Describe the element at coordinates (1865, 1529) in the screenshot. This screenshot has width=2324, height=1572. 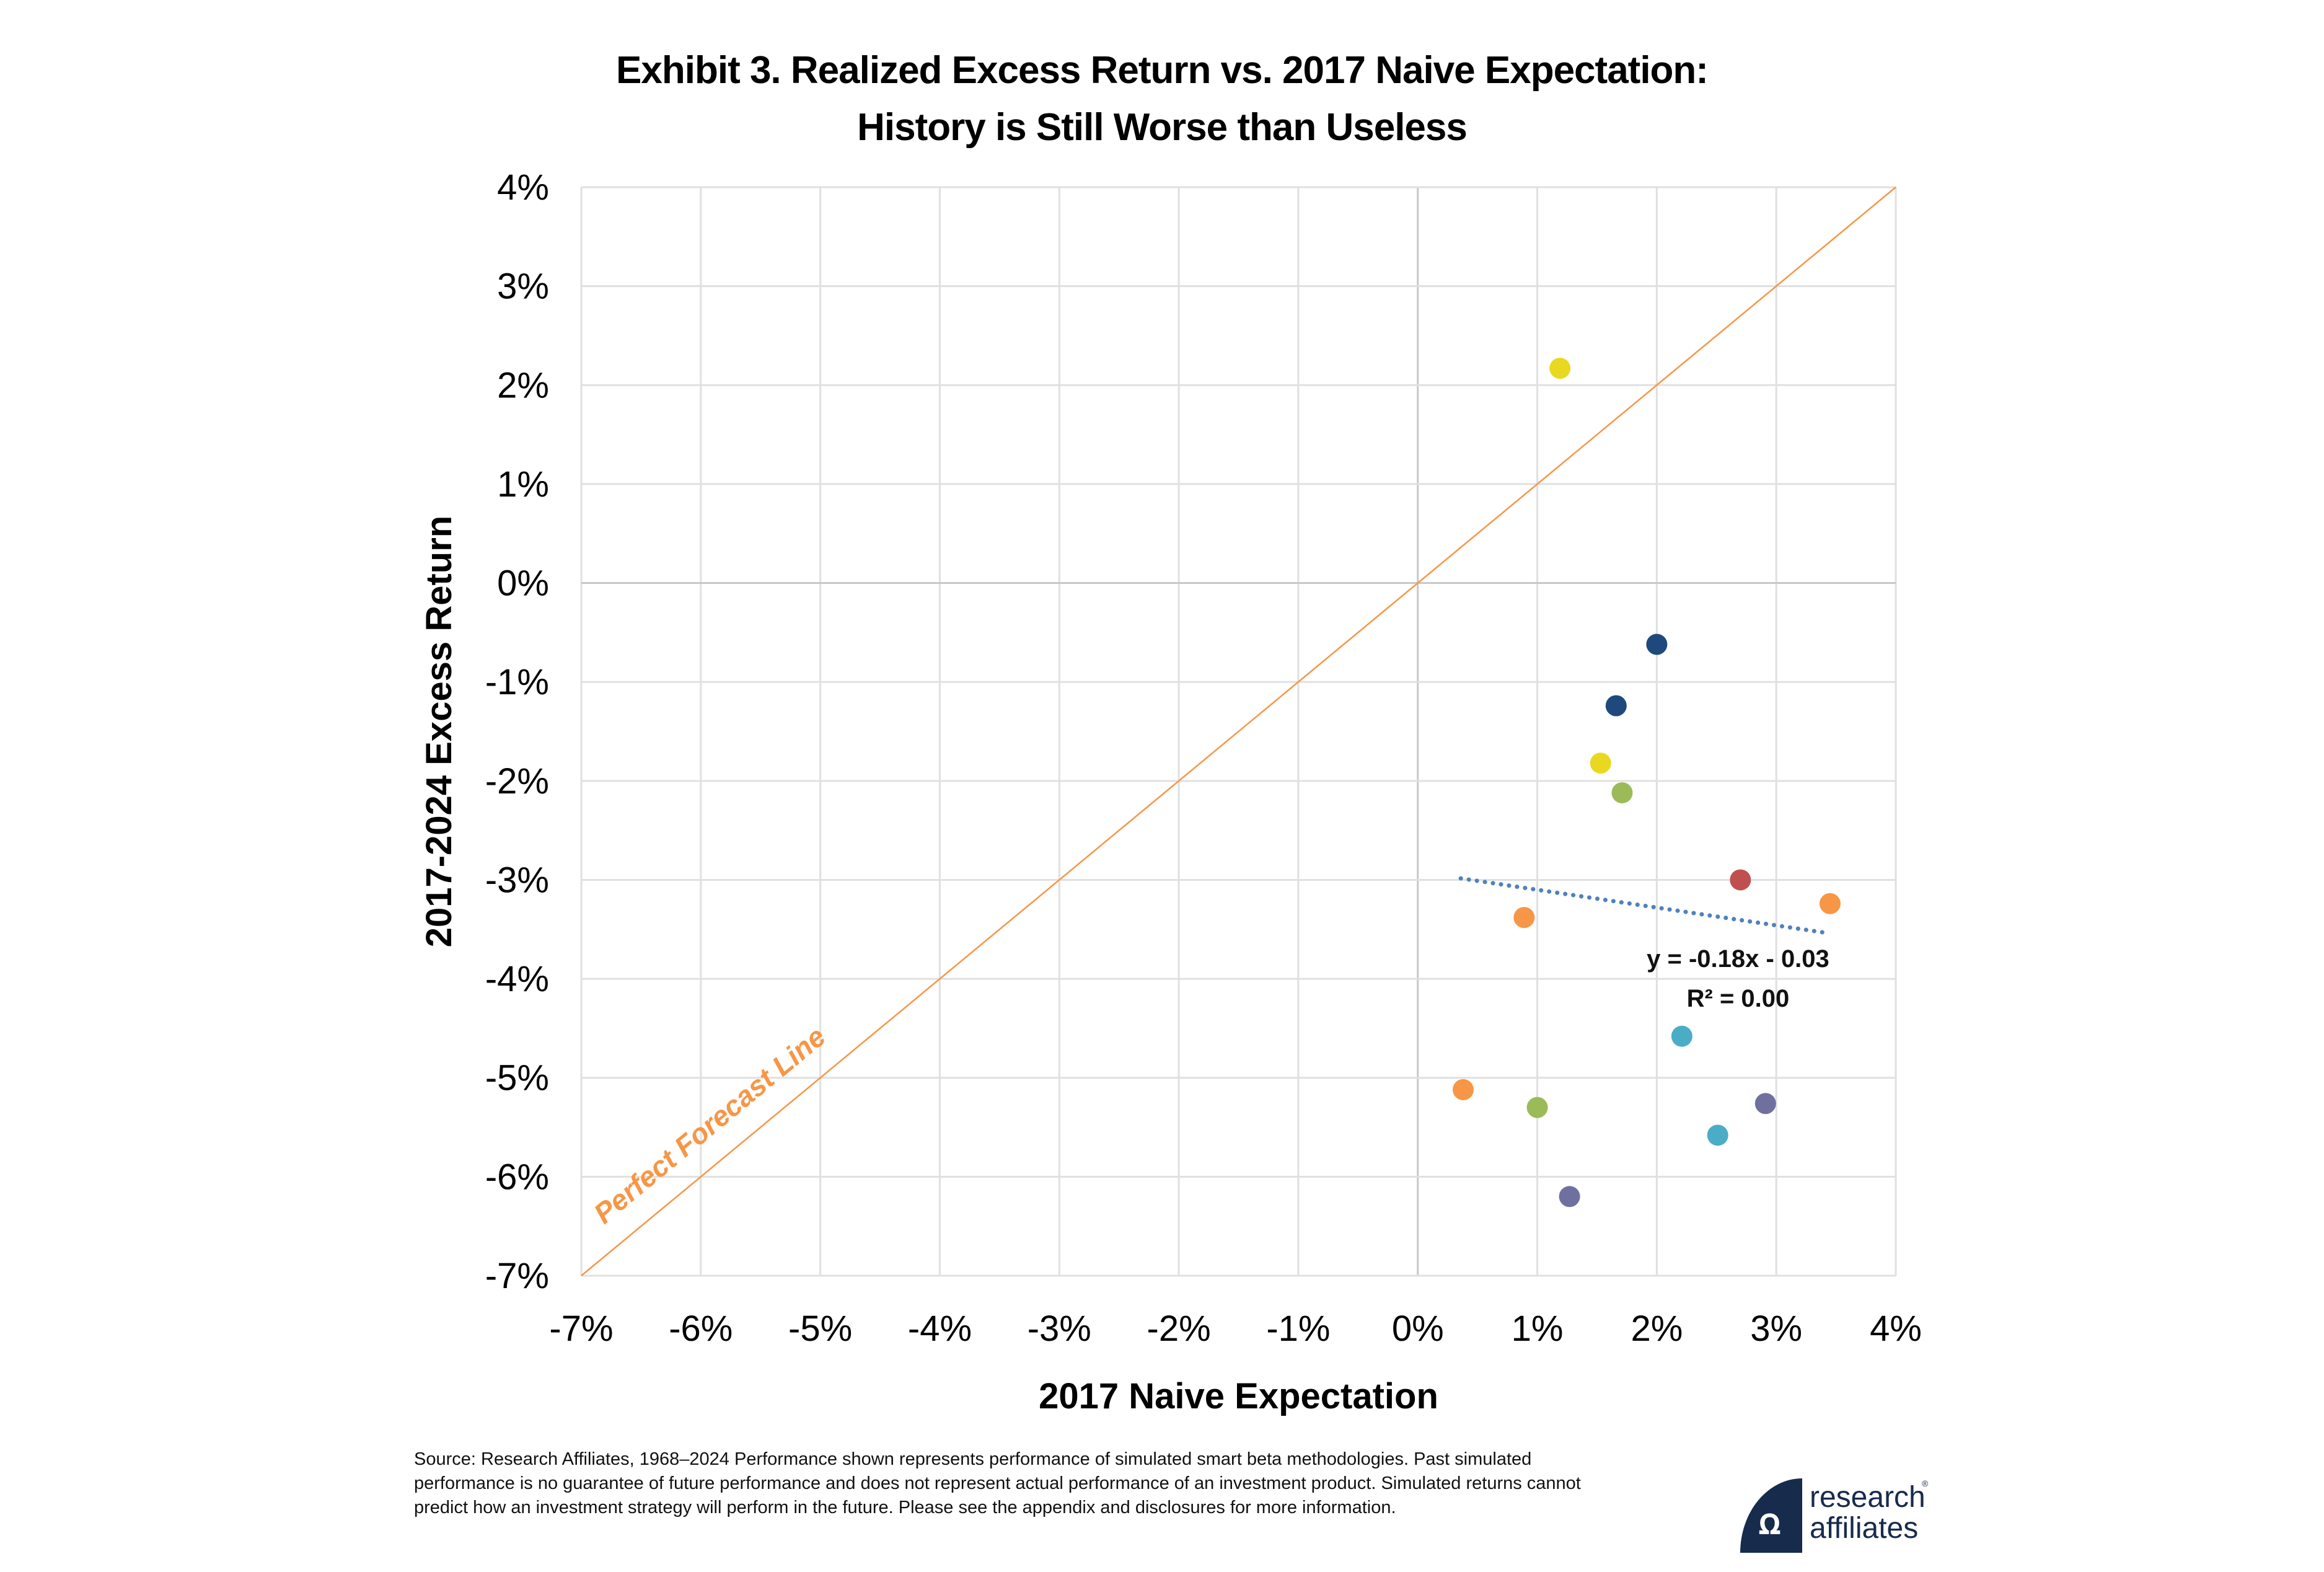
I see `logo-text-line-2: affiliates` at that location.